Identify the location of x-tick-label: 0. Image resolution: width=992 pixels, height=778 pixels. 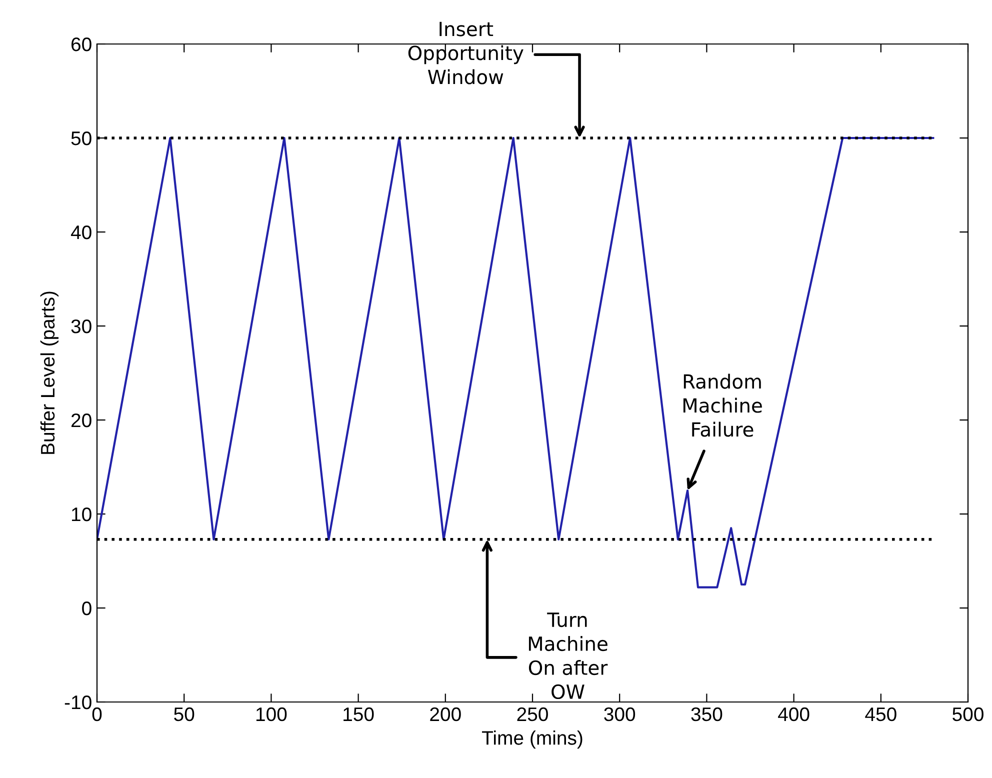
(97, 714).